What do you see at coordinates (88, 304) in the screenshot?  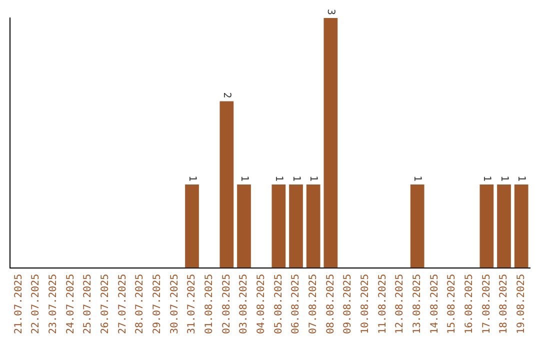 I see `x-tick-label: 25.07.2025` at bounding box center [88, 304].